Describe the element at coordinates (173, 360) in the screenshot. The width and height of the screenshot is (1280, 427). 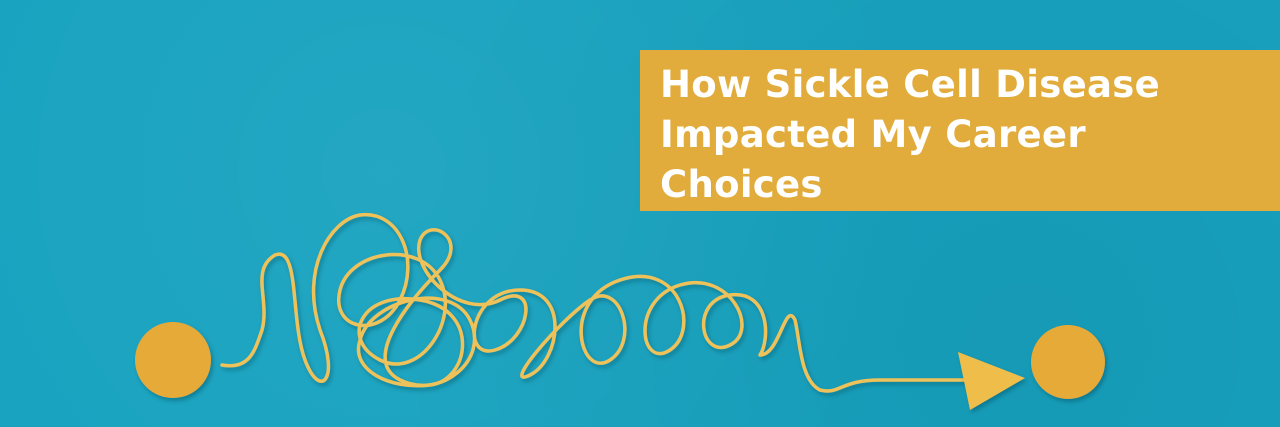
I see `start-dot-icon` at that location.